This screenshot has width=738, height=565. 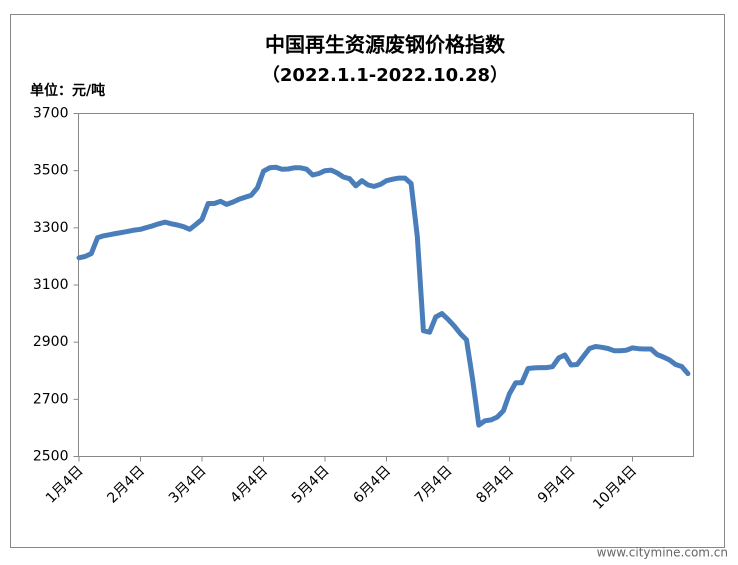 I want to click on y-tick-label: 3100, so click(x=51, y=285).